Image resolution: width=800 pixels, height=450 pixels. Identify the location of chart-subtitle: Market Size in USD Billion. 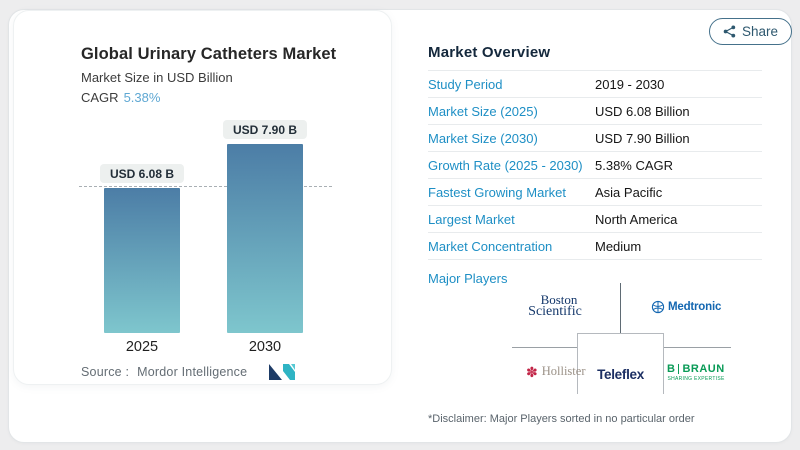
(157, 77).